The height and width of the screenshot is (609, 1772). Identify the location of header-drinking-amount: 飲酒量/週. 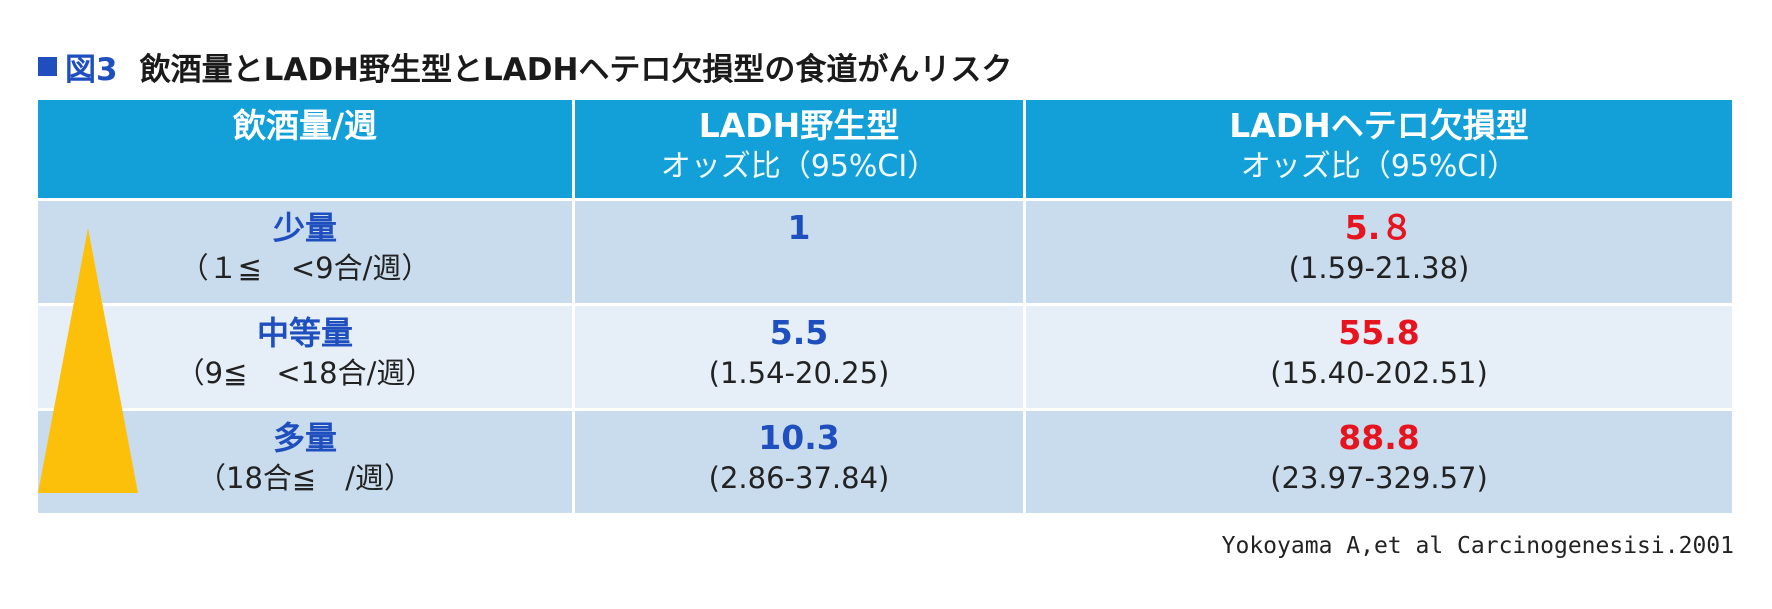
(305, 149).